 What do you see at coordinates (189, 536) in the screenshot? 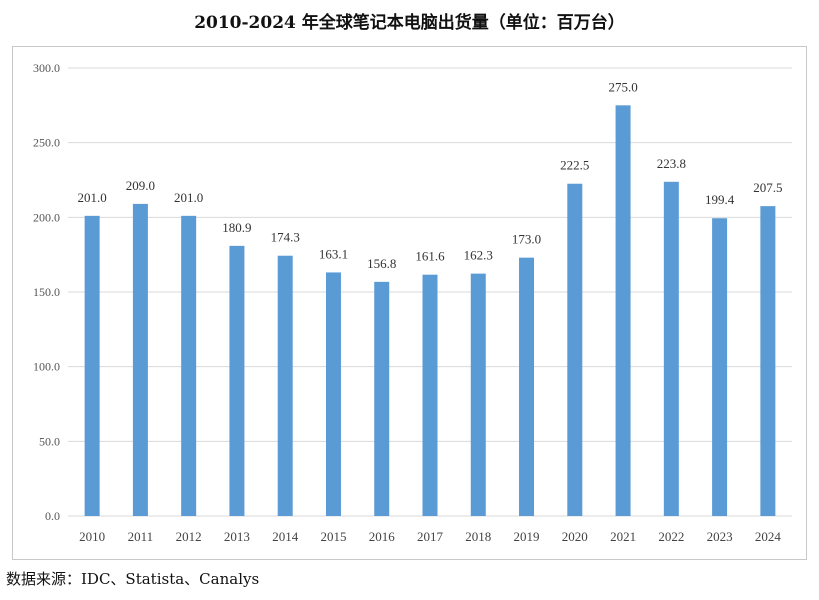
I see `x-tick-label: 2012` at bounding box center [189, 536].